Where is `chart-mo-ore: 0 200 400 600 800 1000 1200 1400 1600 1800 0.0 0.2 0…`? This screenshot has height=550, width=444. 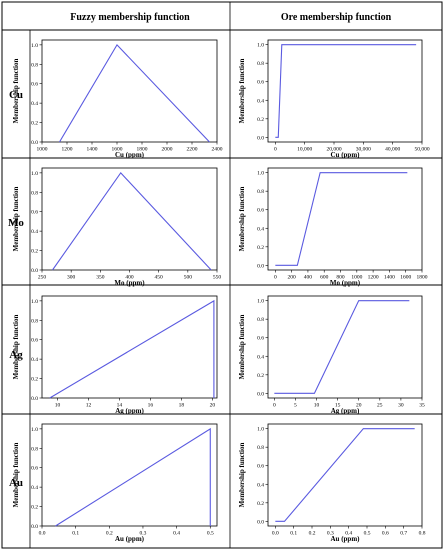 chart-mo-ore: 0 200 400 600 800 1000 1200 1400 1600 1800 0.0 0.2 0… is located at coordinates (333, 227).